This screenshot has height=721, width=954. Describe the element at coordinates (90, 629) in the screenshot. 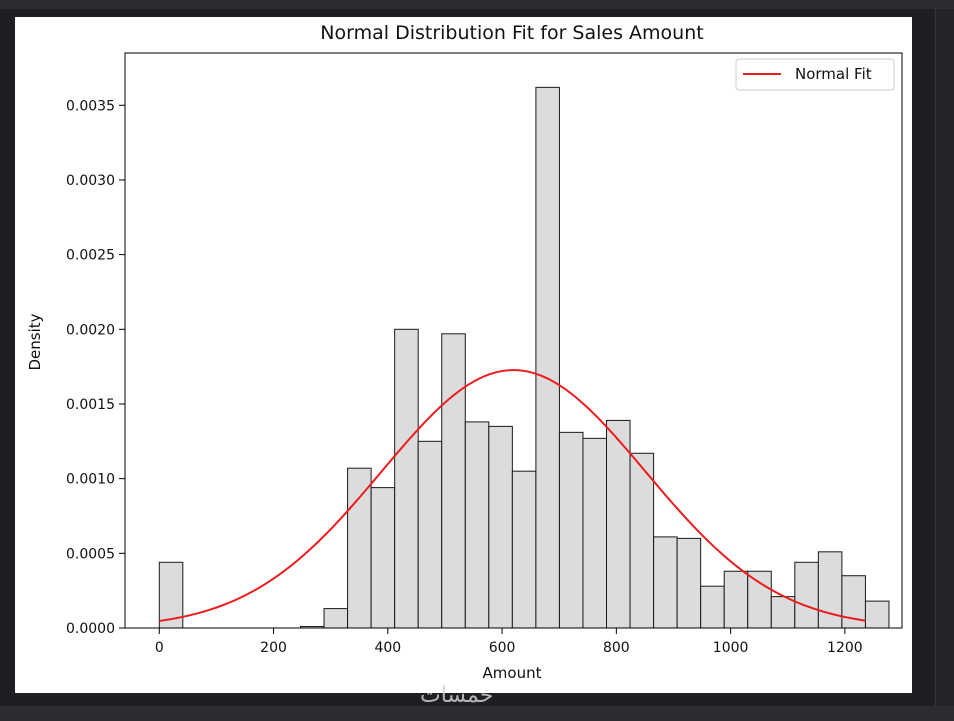

I see `y-tick-label: 0.0000` at that location.